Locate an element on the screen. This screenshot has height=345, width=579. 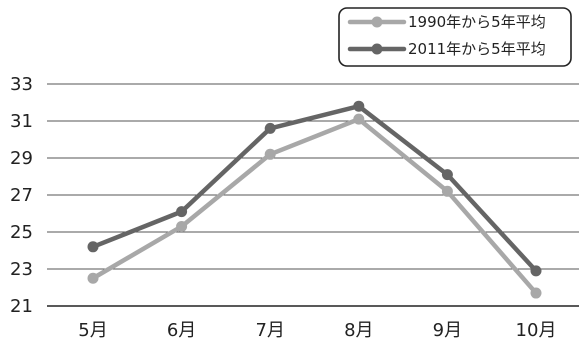
x-tick-label-2: 6月 is located at coordinates (181, 330).